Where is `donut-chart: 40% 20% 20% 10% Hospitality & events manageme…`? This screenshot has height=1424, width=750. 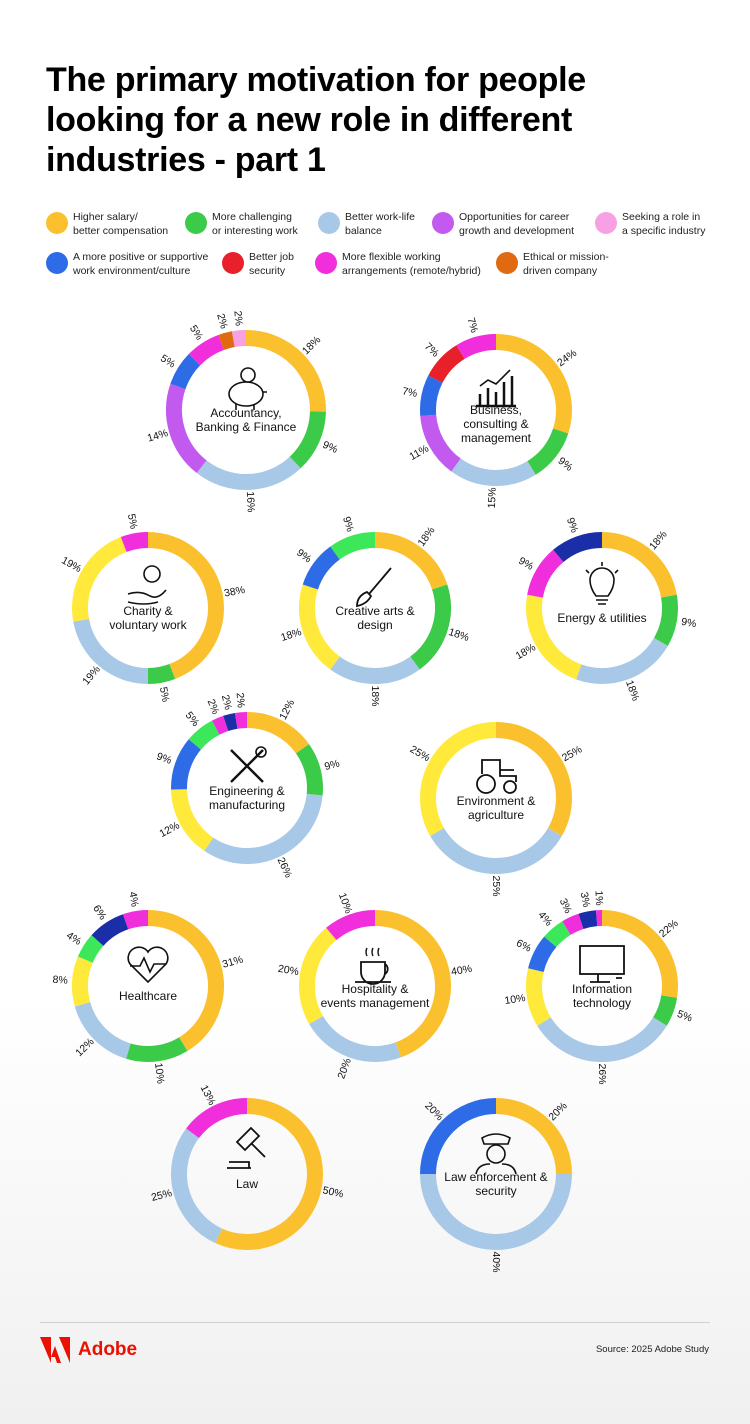 donut-chart: 40% 20% 20% 10% Hospitality & events manageme… is located at coordinates (375, 985).